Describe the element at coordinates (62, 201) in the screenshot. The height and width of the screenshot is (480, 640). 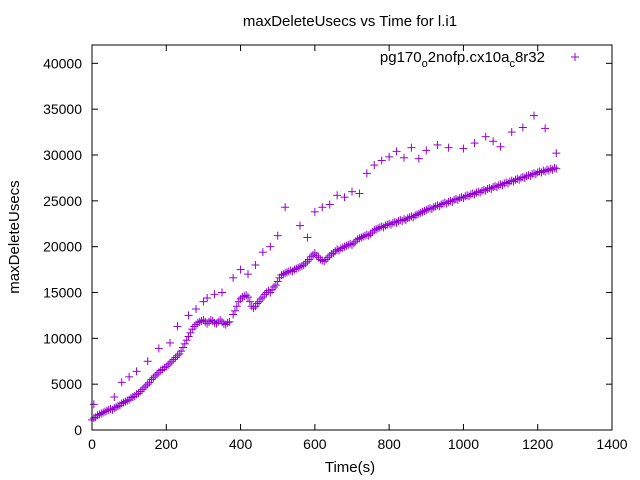
I see `y-tick-label: 25000` at that location.